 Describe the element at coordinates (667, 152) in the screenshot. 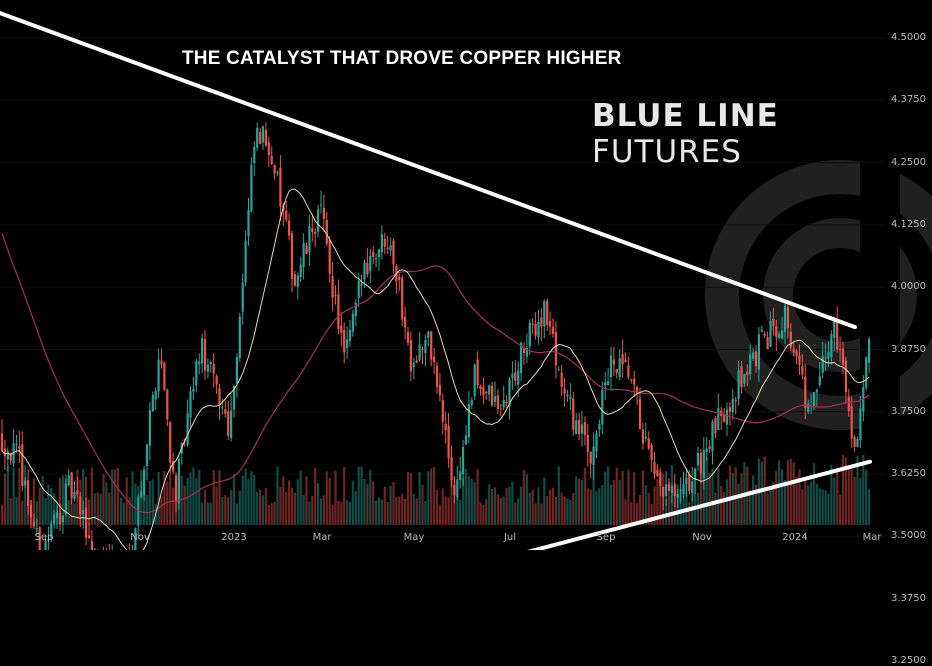

I see `brand-part2: FUTURES` at that location.